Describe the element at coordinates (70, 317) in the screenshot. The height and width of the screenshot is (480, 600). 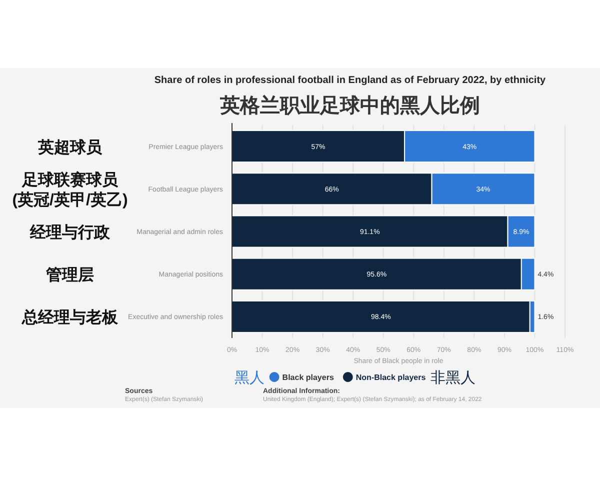
I see `y2-tick-label: 总经理与老板` at that location.